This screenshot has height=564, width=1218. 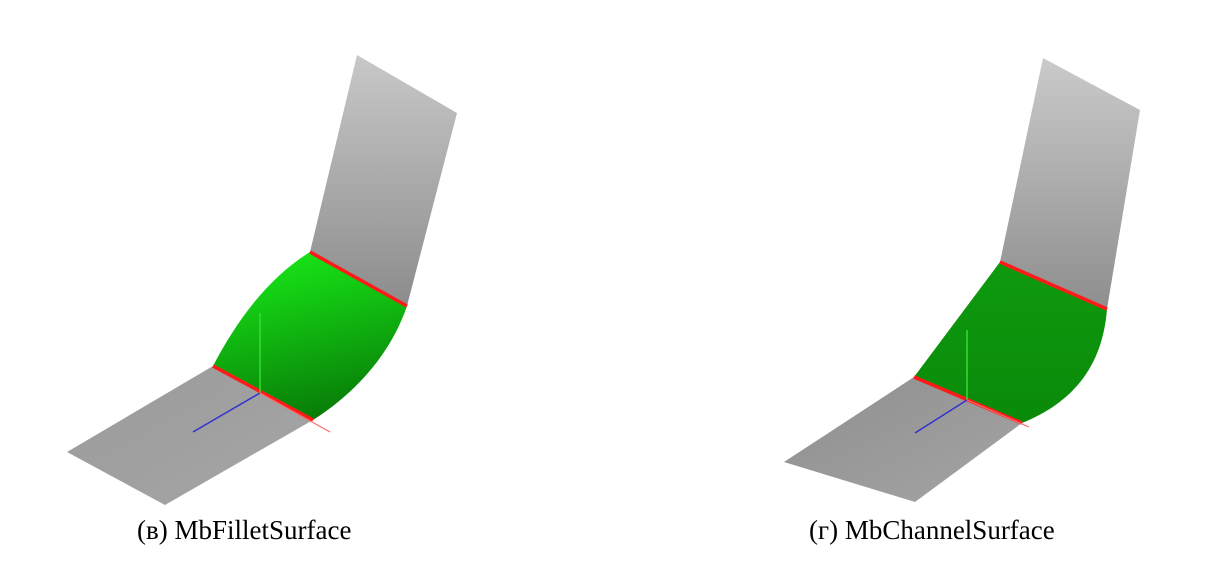 I want to click on lower-boundary-curve, so click(x=263, y=393).